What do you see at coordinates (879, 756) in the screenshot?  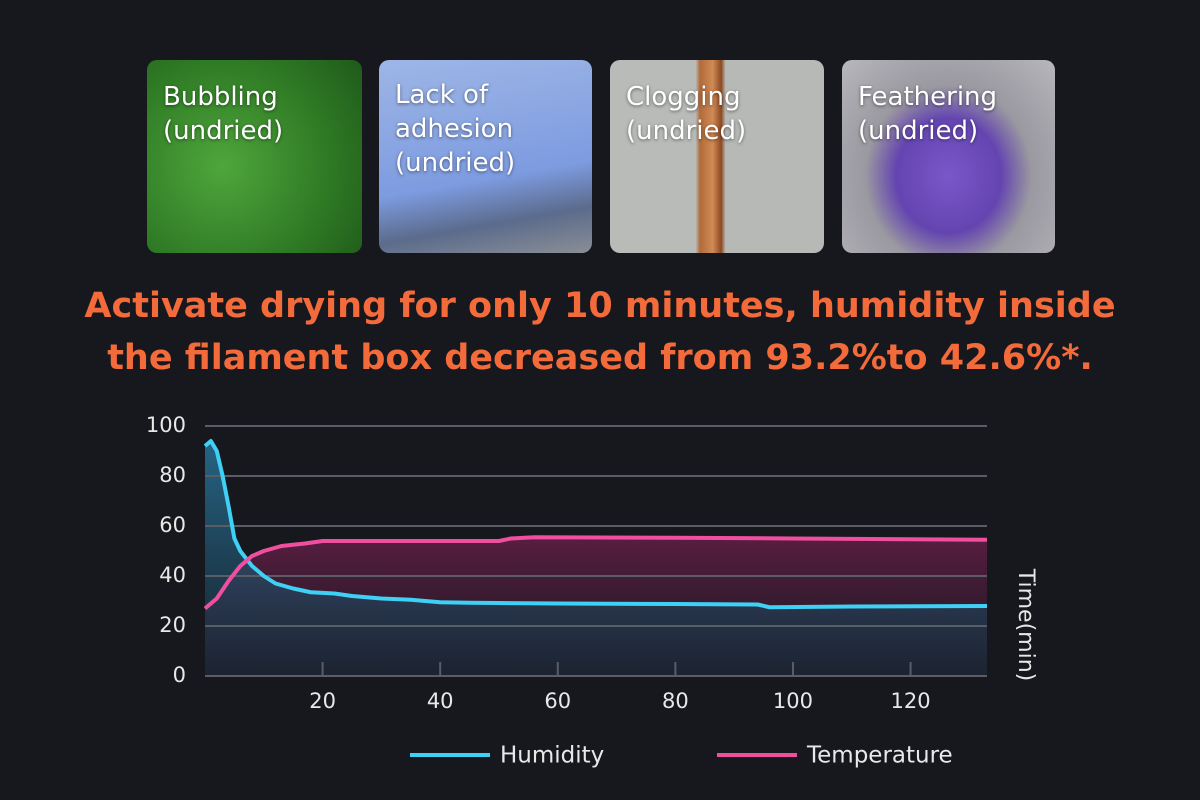 I see `legend-label: Temperature` at bounding box center [879, 756].